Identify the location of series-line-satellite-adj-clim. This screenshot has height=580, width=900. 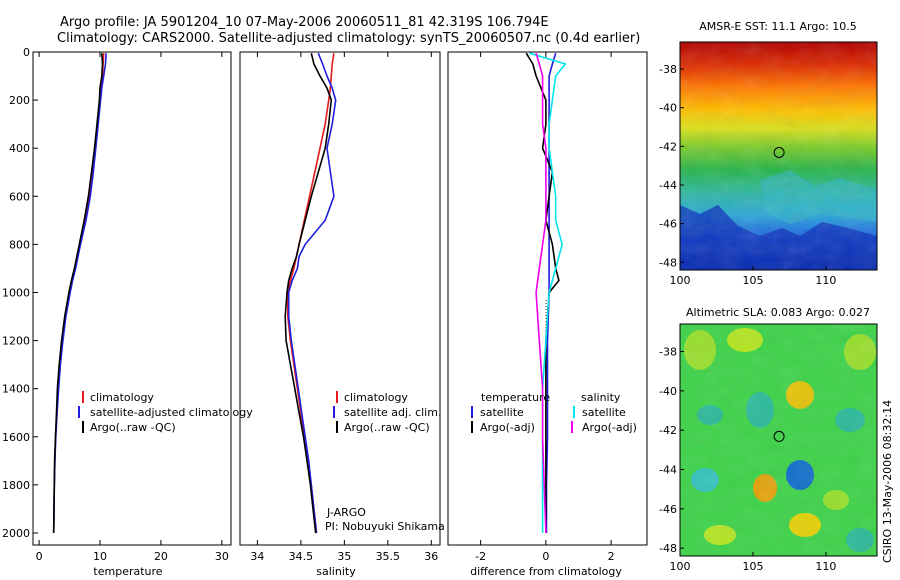
(312, 293).